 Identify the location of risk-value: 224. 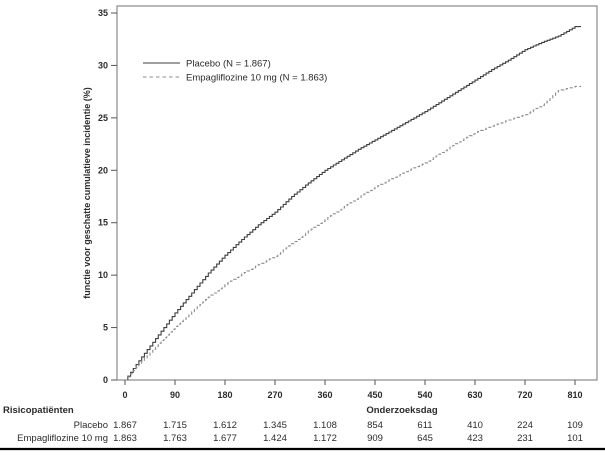
(525, 425).